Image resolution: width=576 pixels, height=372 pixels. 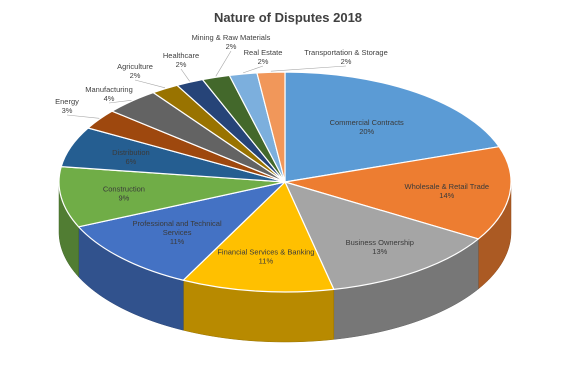 I want to click on slice-label: Commercial Contracts 20%, so click(x=367, y=127).